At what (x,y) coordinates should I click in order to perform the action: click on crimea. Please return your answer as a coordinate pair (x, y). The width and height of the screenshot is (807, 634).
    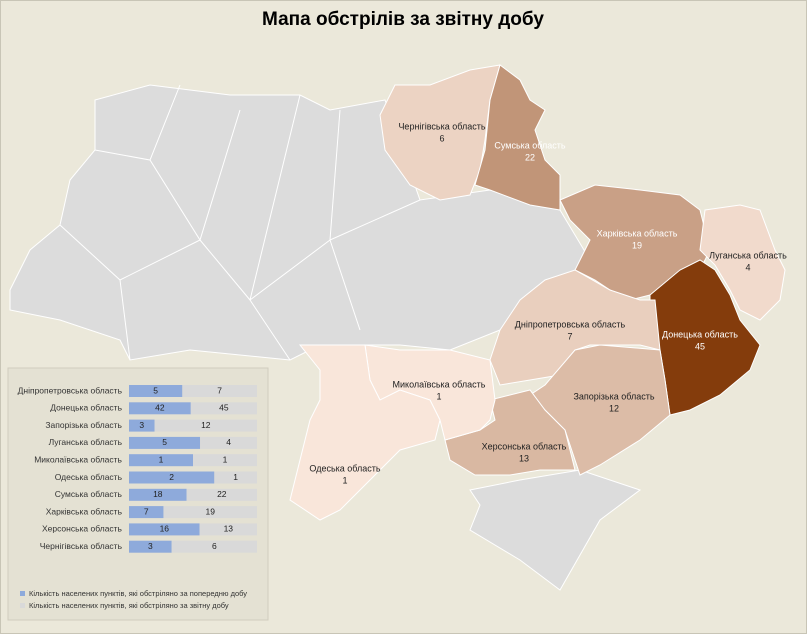
    Looking at the image, I should click on (555, 530).